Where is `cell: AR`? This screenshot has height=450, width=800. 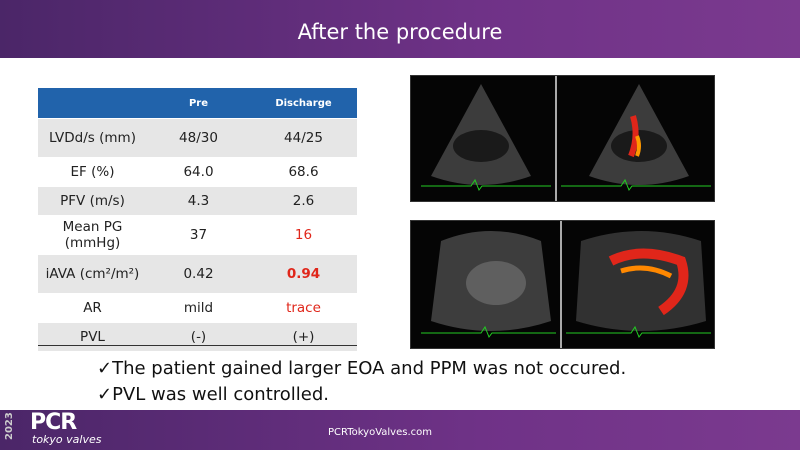 cell: AR is located at coordinates (92, 308).